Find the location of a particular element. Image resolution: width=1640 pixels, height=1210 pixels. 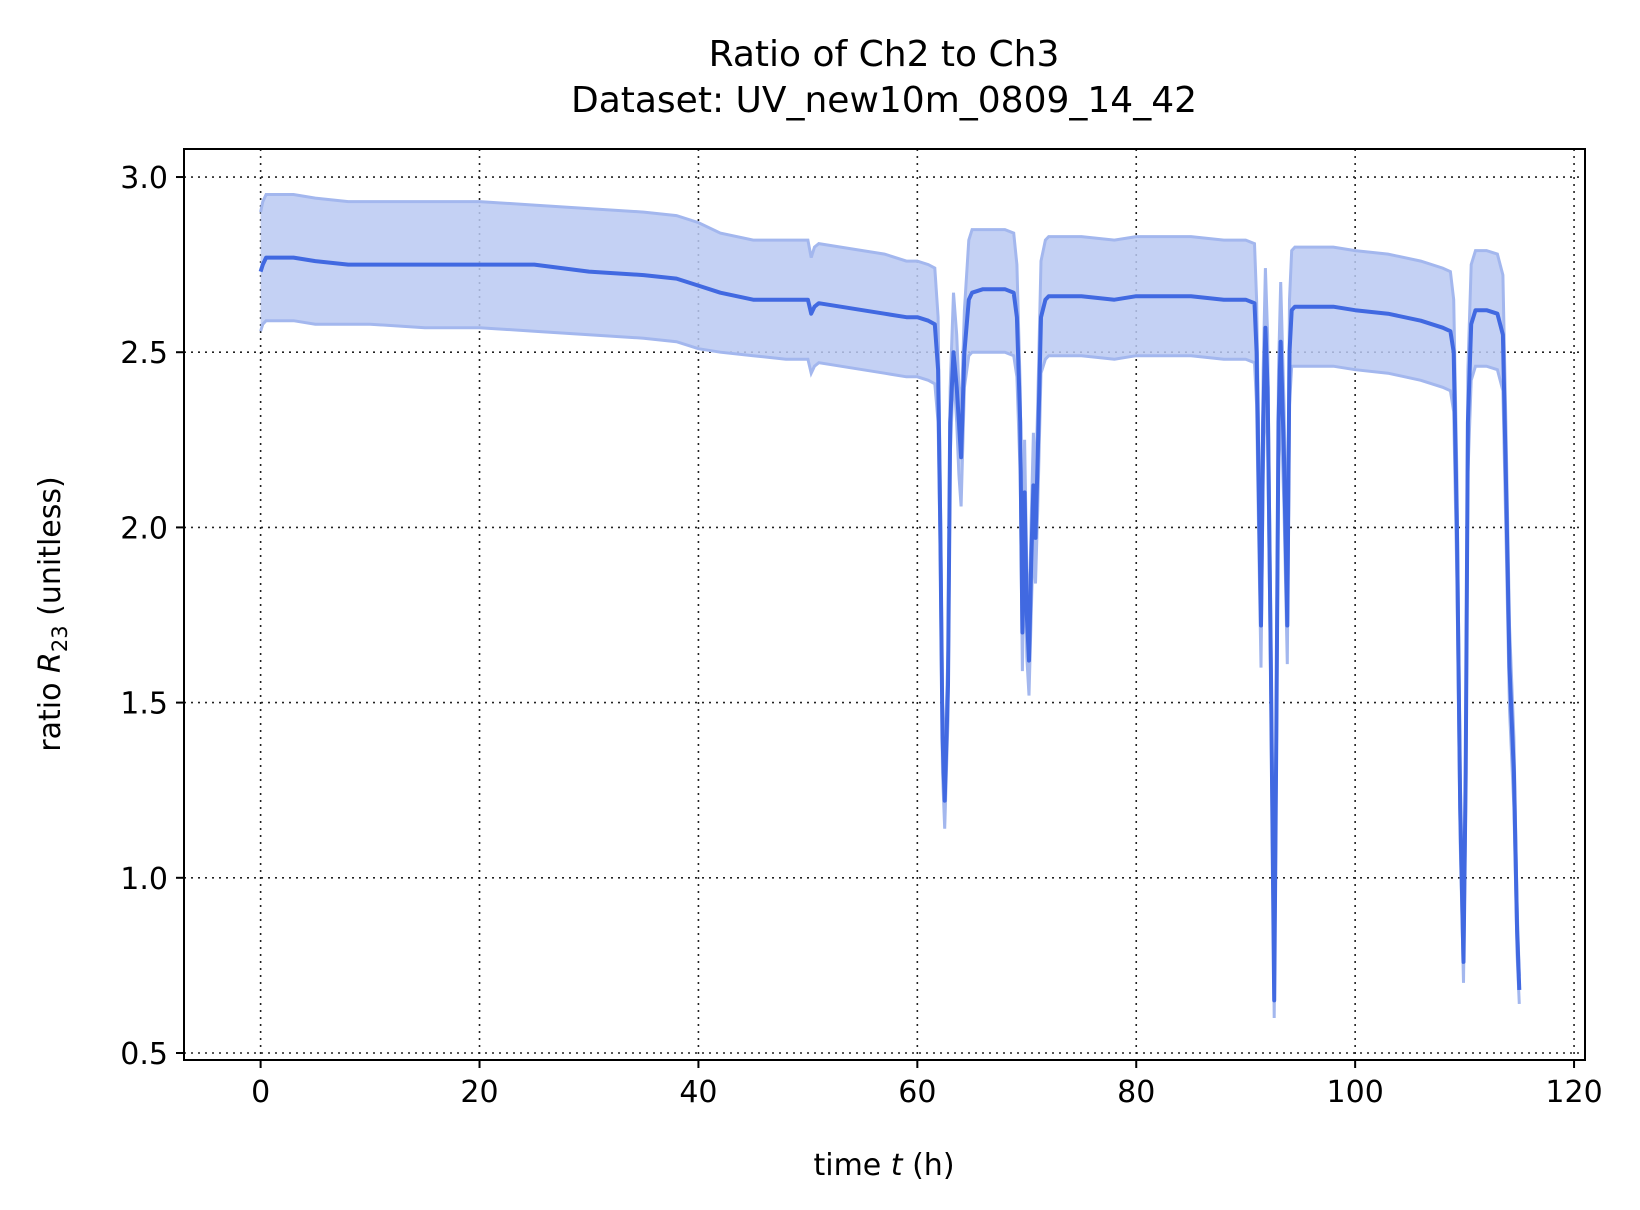

y-tick-label: 1.0 is located at coordinates (144, 879).